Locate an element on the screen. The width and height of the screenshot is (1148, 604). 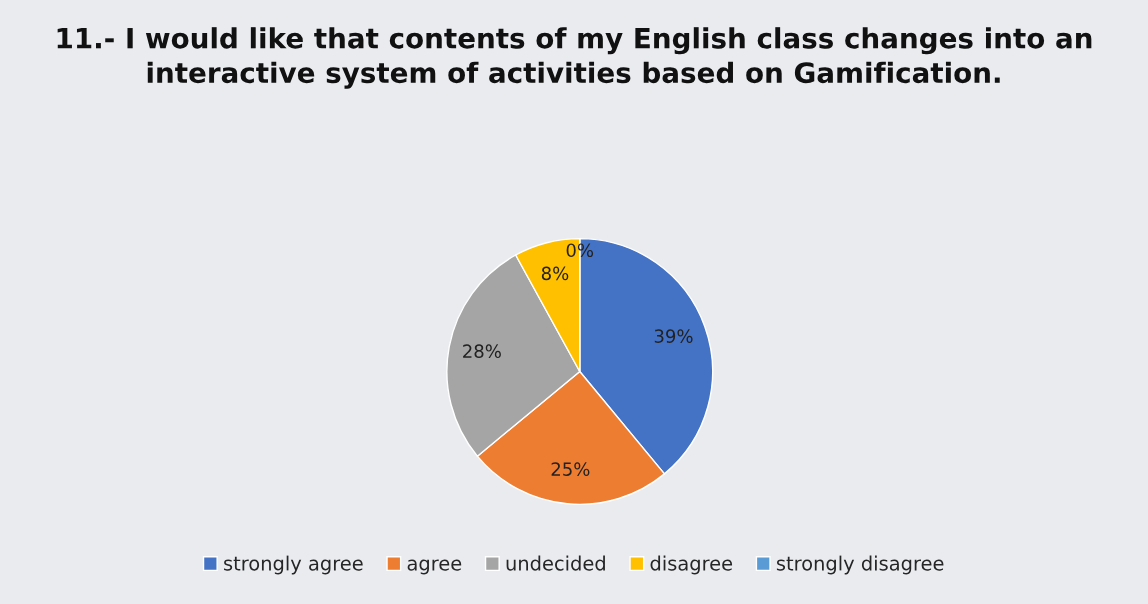
text: 0% is located at coordinates (580, 250).